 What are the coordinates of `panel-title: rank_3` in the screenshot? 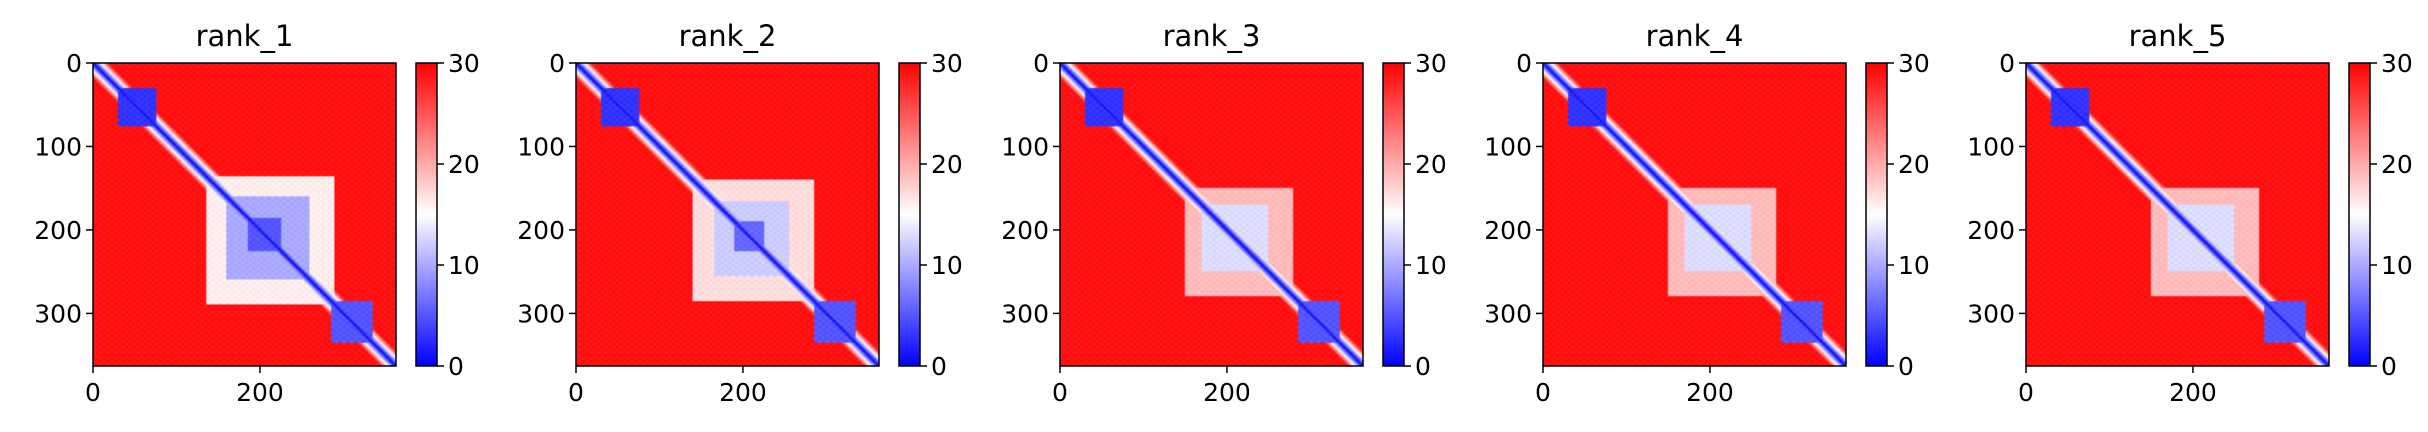 It's located at (1212, 36).